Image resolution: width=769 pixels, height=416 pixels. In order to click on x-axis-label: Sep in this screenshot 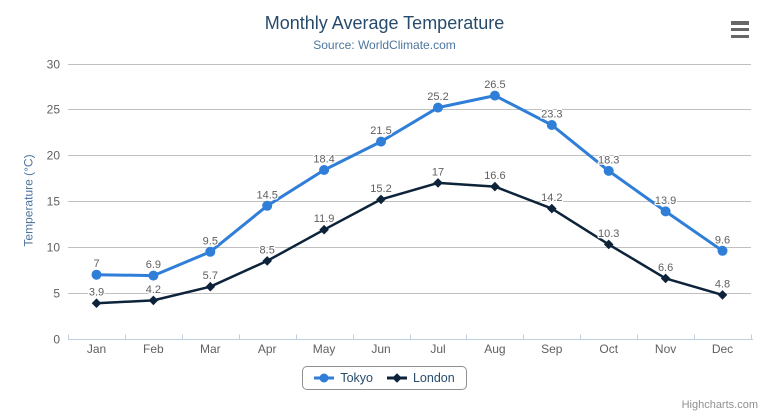, I will do `click(552, 349)`.